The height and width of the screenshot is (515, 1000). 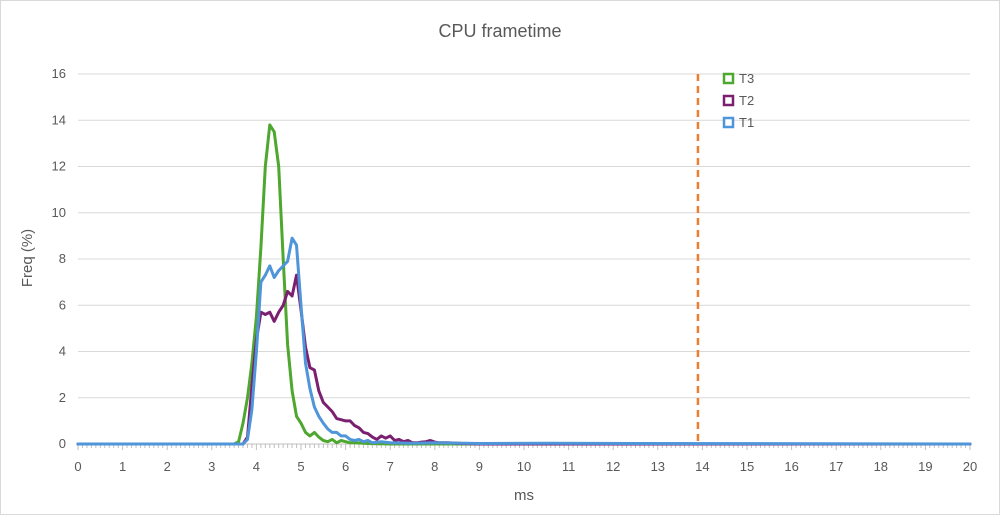 What do you see at coordinates (728, 78) in the screenshot?
I see `legend-marker-t3` at bounding box center [728, 78].